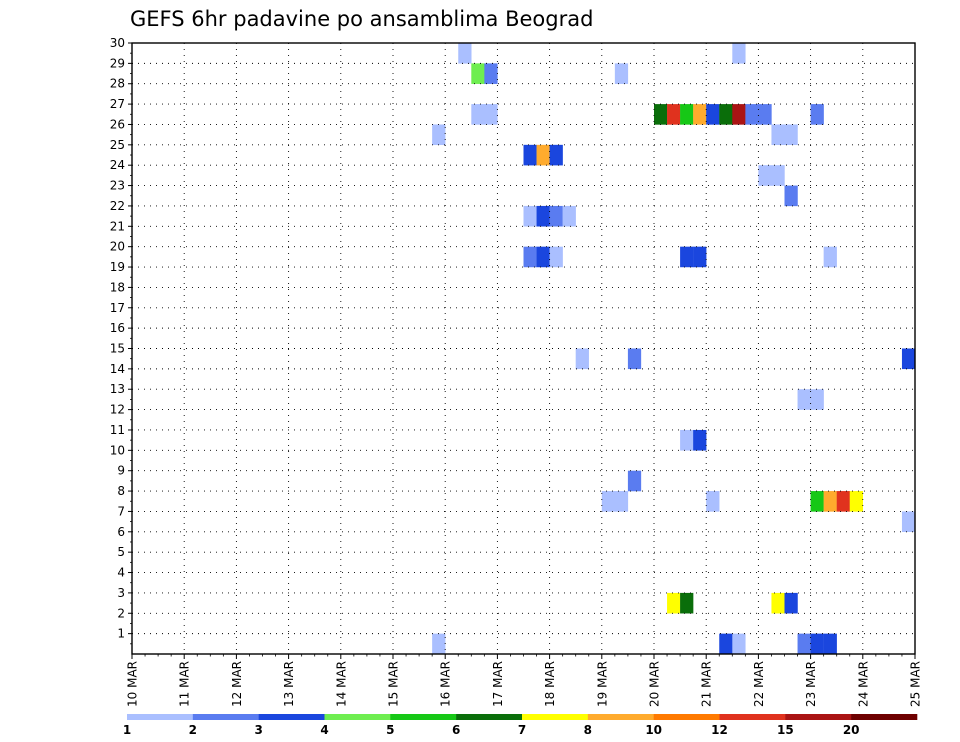 This screenshot has width=960, height=742. Describe the element at coordinates (121, 552) in the screenshot. I see `y-tick-label: 5` at that location.